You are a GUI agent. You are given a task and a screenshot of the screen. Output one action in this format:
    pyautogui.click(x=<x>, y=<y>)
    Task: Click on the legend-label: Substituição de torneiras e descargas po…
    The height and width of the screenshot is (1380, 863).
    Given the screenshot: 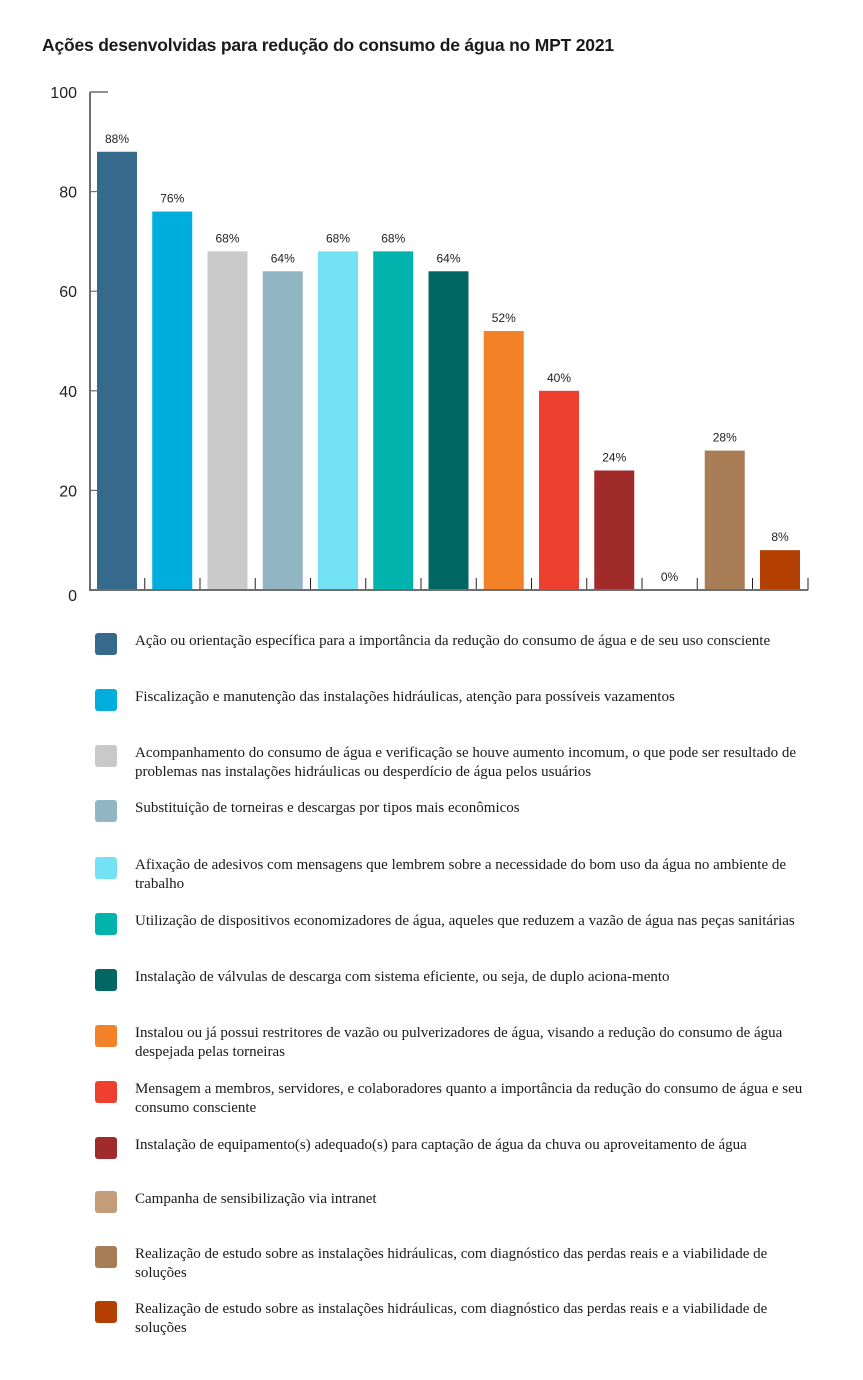 What is the action you would take?
    pyautogui.click(x=327, y=808)
    